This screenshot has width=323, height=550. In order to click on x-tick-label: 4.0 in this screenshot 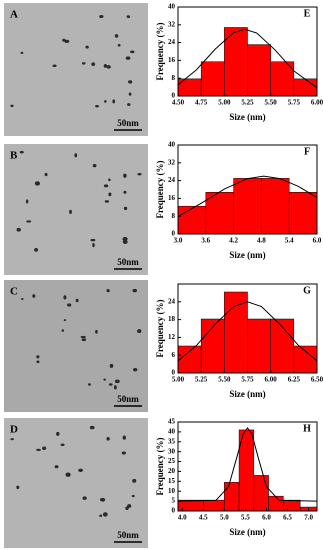, I will do `click(182, 518)`.